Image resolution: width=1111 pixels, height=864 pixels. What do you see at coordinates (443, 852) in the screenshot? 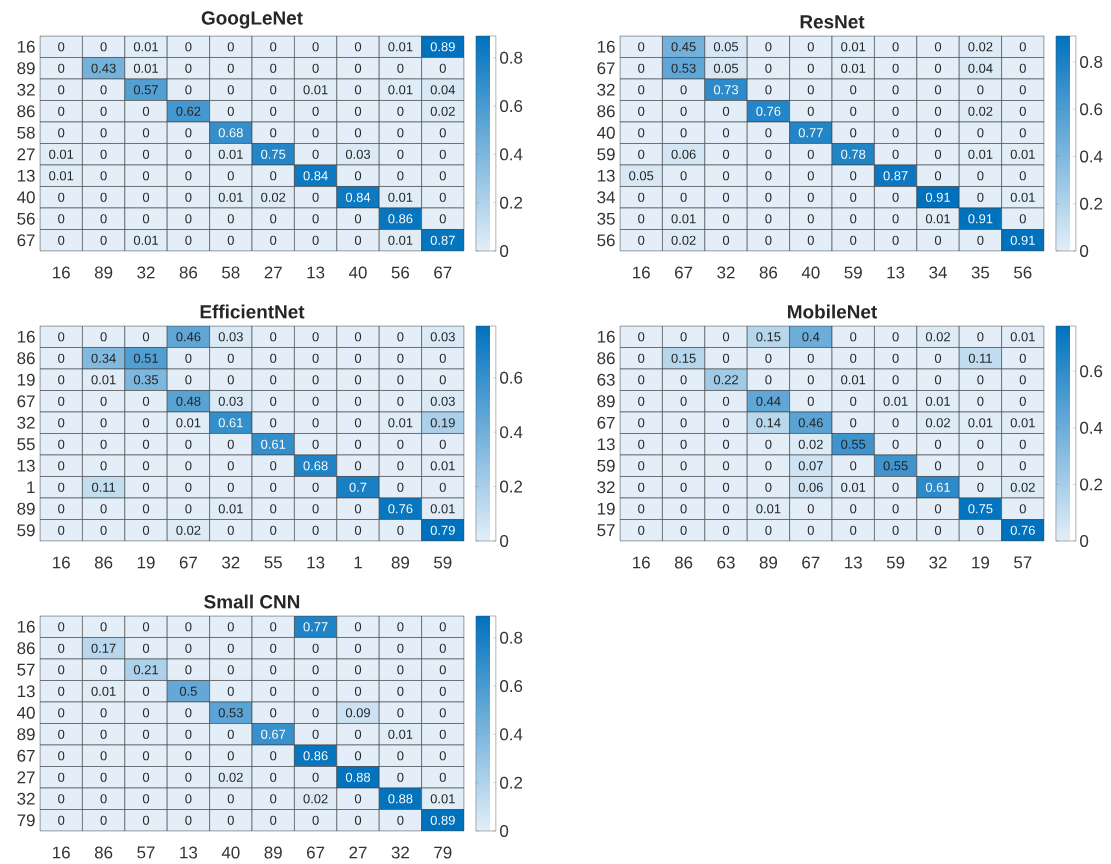
I see `x-tick-label: 79` at bounding box center [443, 852].